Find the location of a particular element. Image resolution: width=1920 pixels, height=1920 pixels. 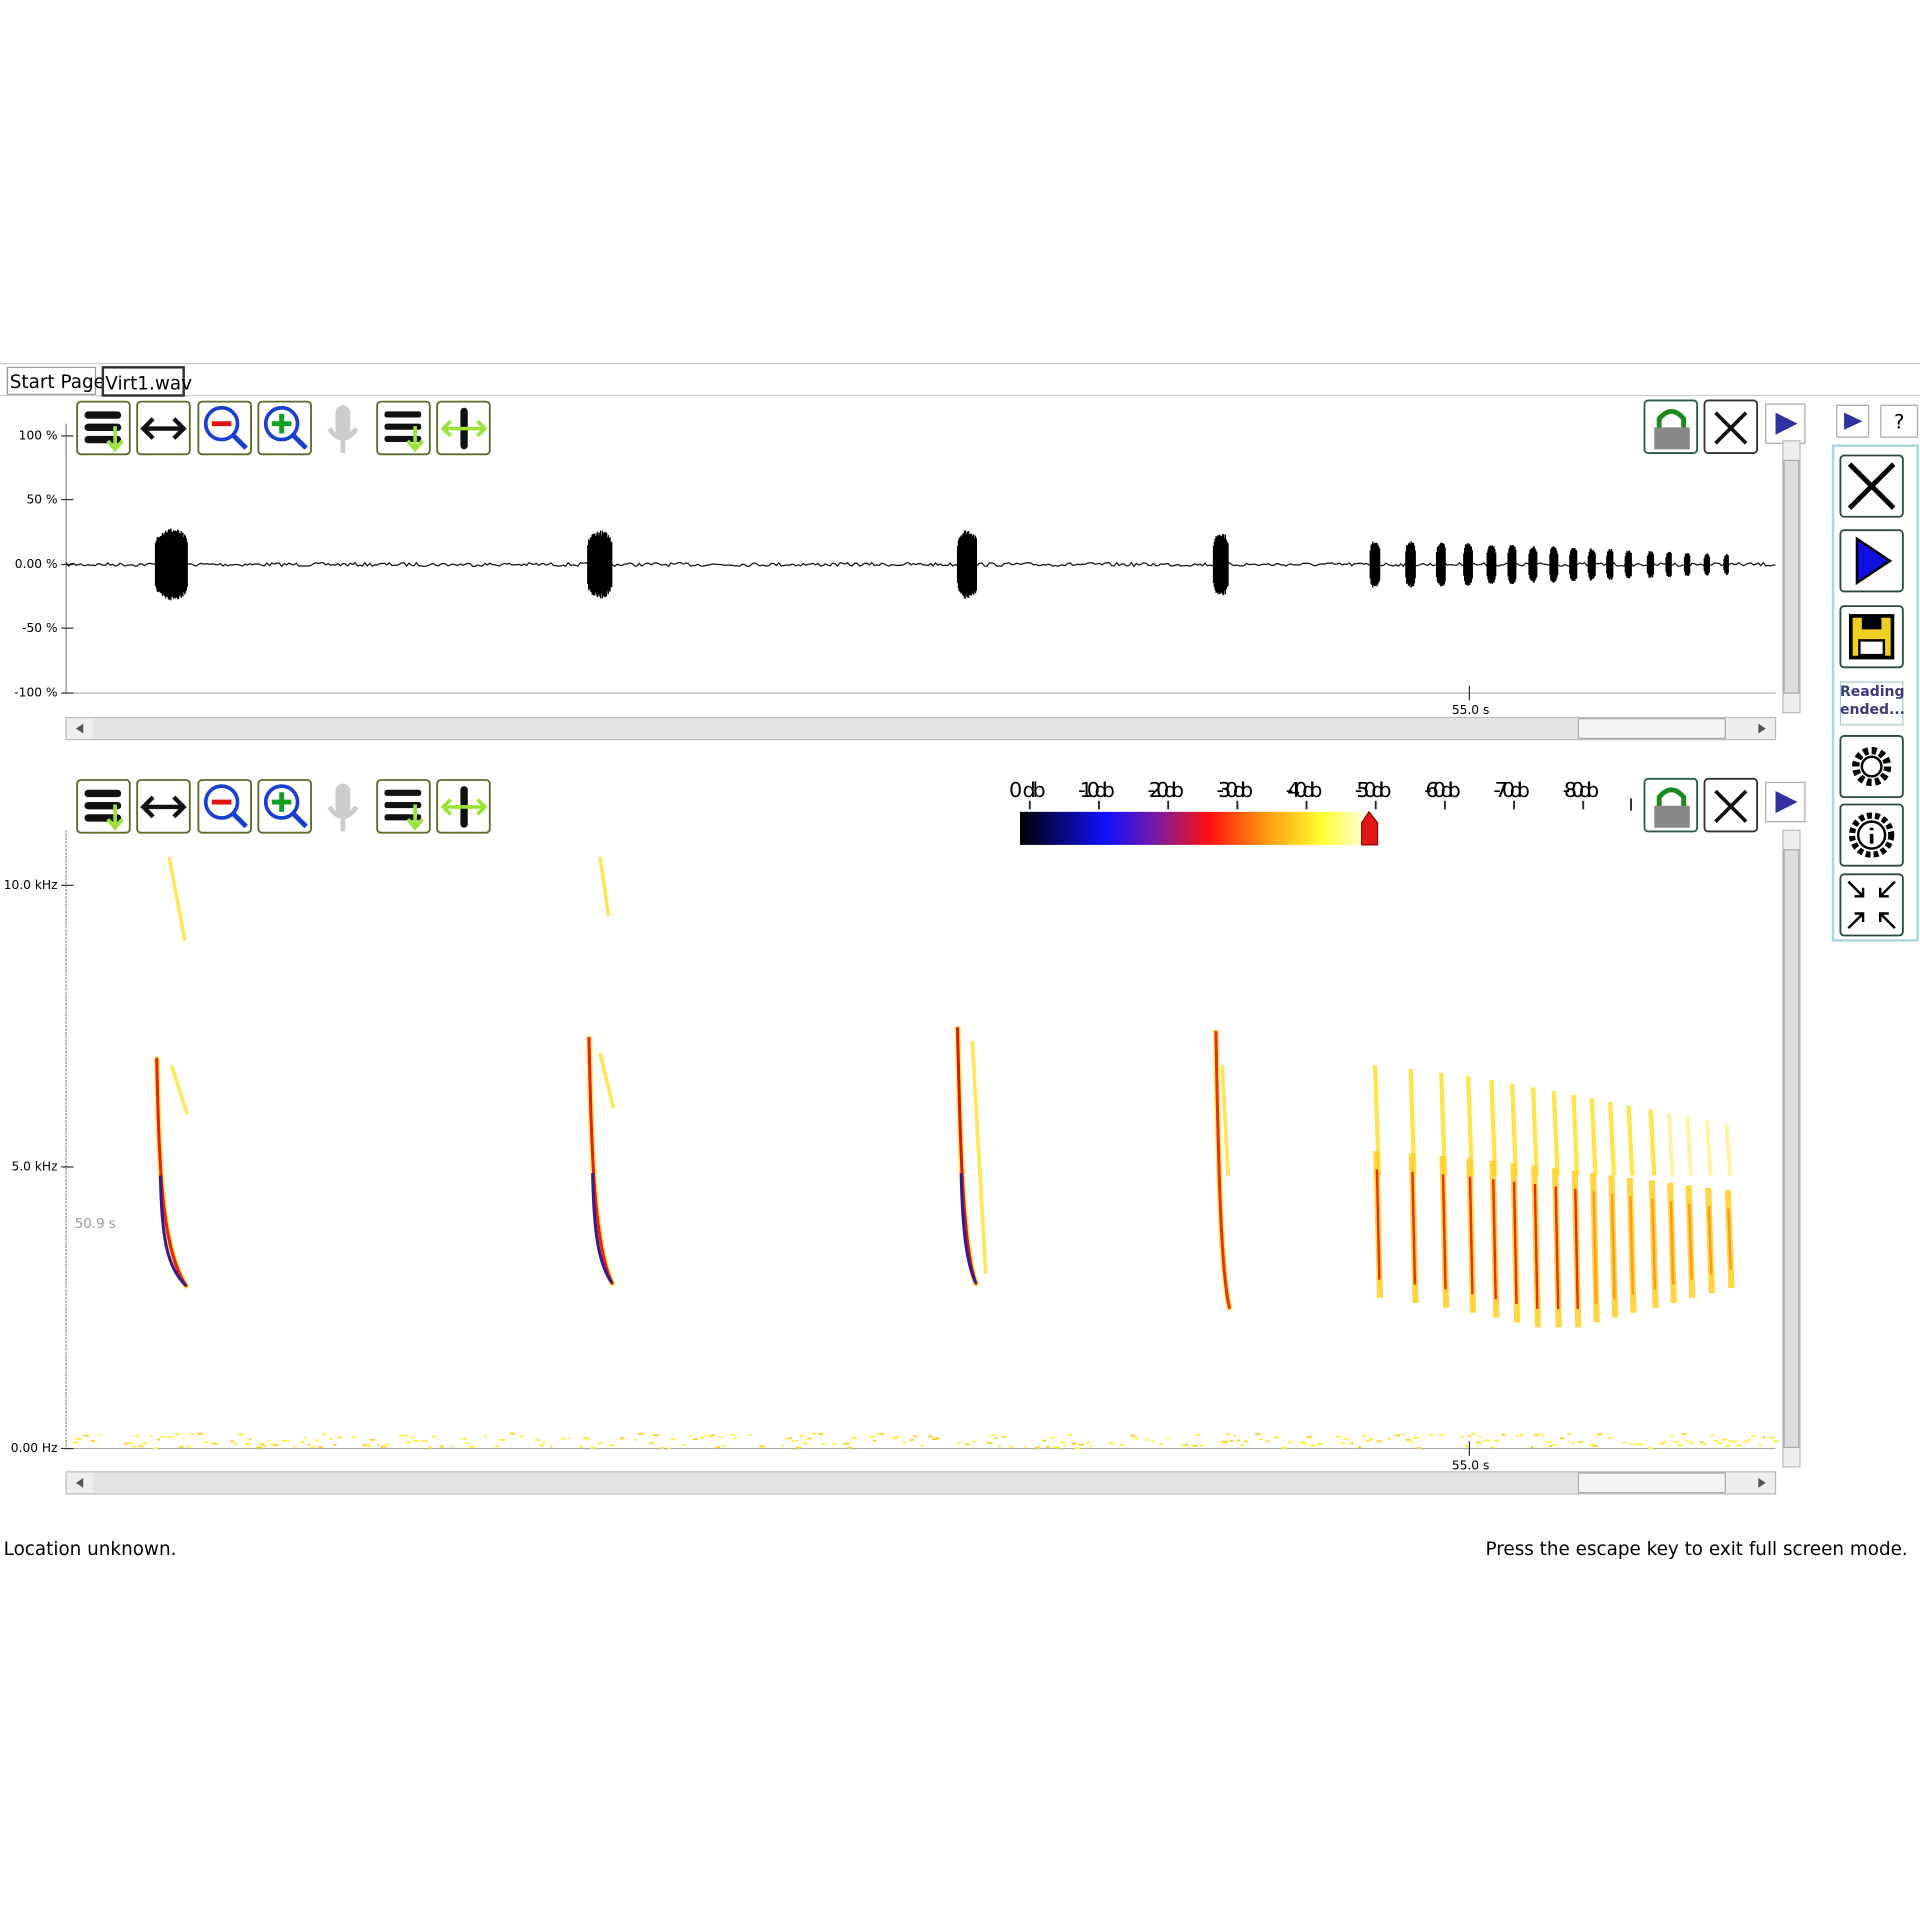

save-label is located at coordinates (1872, 648).